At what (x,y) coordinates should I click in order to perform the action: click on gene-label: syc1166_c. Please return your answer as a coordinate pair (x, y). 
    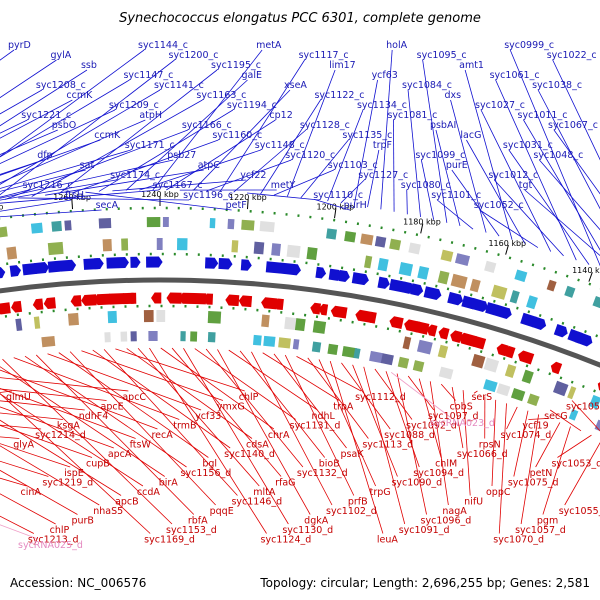
    Looking at the image, I should click on (207, 125).